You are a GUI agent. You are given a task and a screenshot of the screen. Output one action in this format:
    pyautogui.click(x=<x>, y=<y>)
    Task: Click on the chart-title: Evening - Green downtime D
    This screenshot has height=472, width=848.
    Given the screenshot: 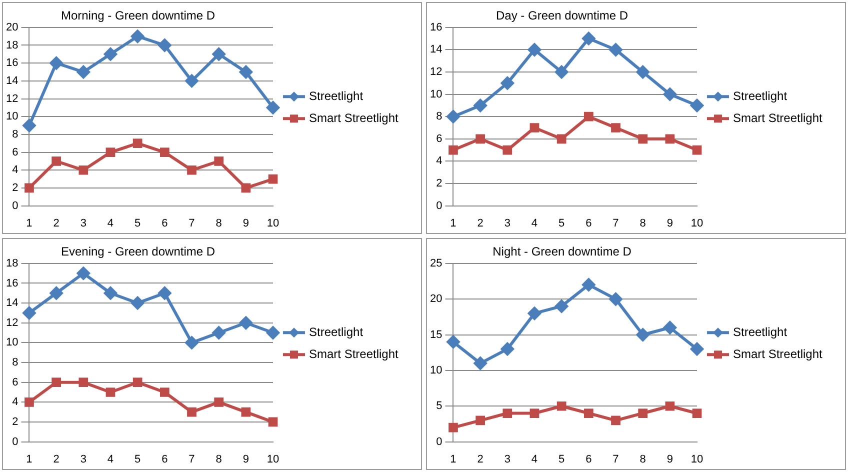 What is the action you would take?
    pyautogui.click(x=138, y=251)
    